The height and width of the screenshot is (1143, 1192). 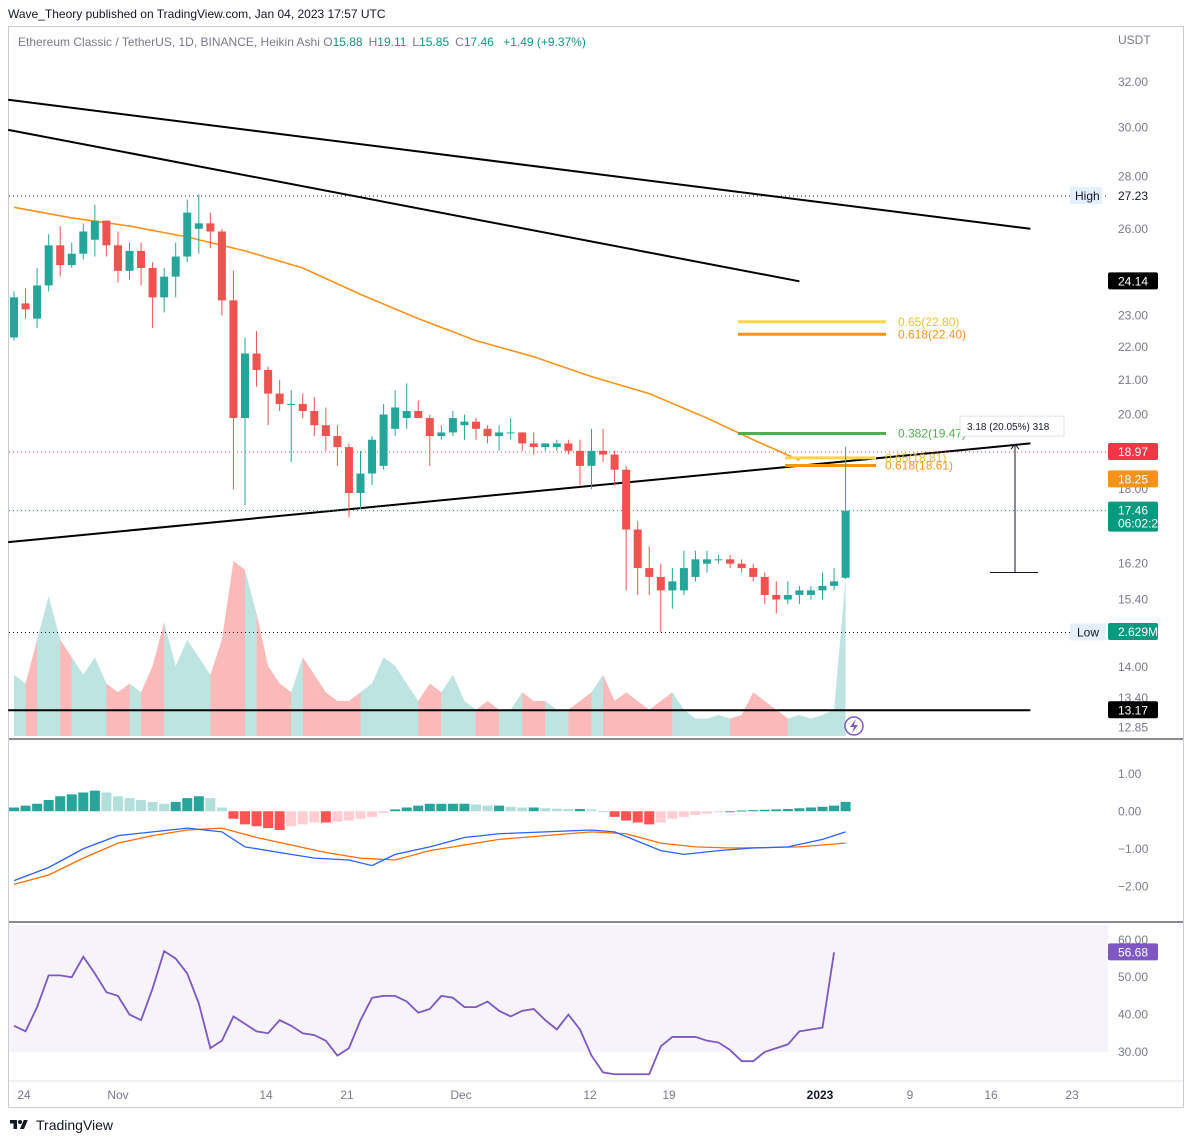 What do you see at coordinates (1133, 176) in the screenshot?
I see `price-tick-label: 28.00` at bounding box center [1133, 176].